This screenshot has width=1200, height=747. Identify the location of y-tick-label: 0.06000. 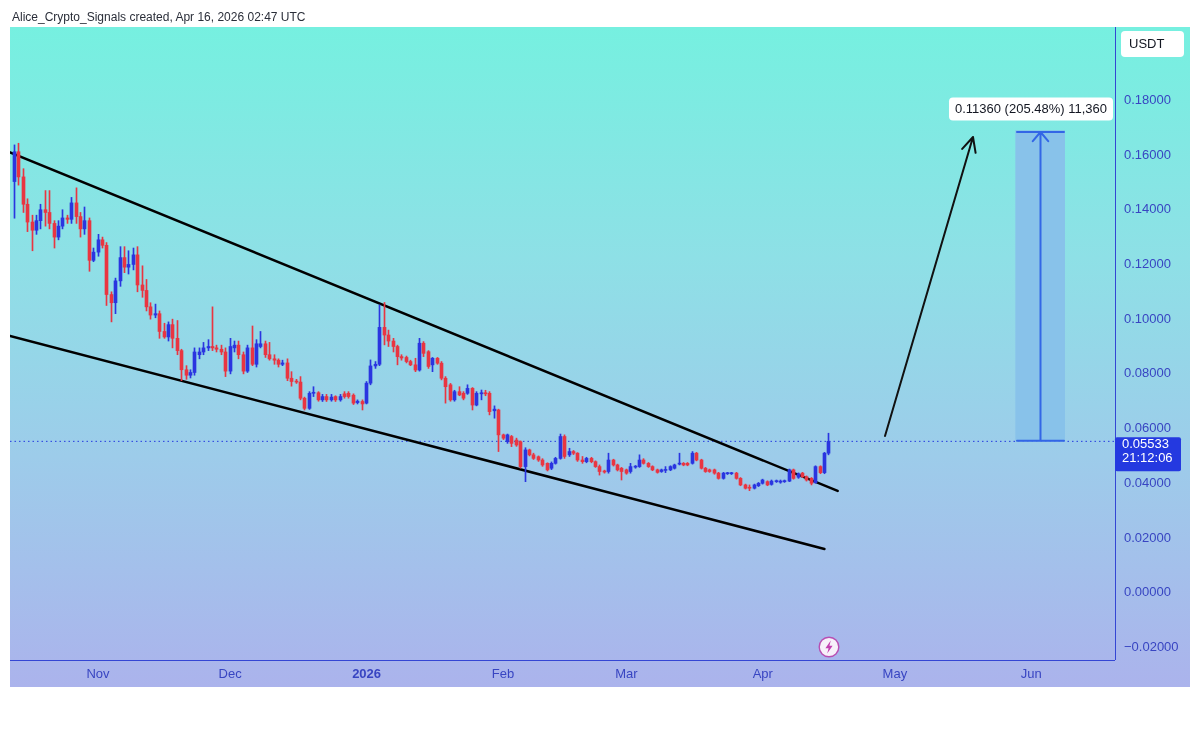
(1147, 428).